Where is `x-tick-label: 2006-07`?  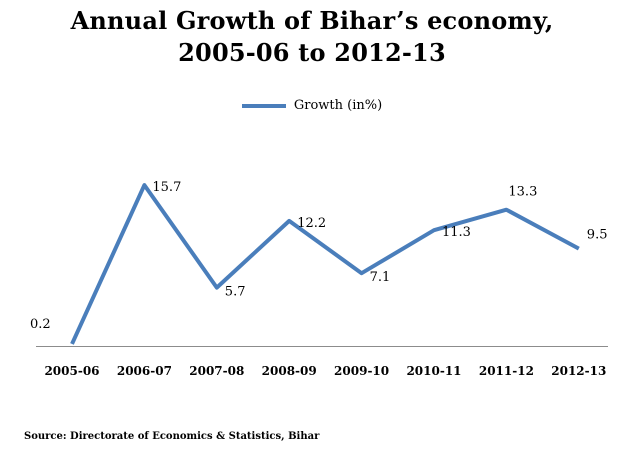
x-tick-label: 2006-07 is located at coordinates (144, 371).